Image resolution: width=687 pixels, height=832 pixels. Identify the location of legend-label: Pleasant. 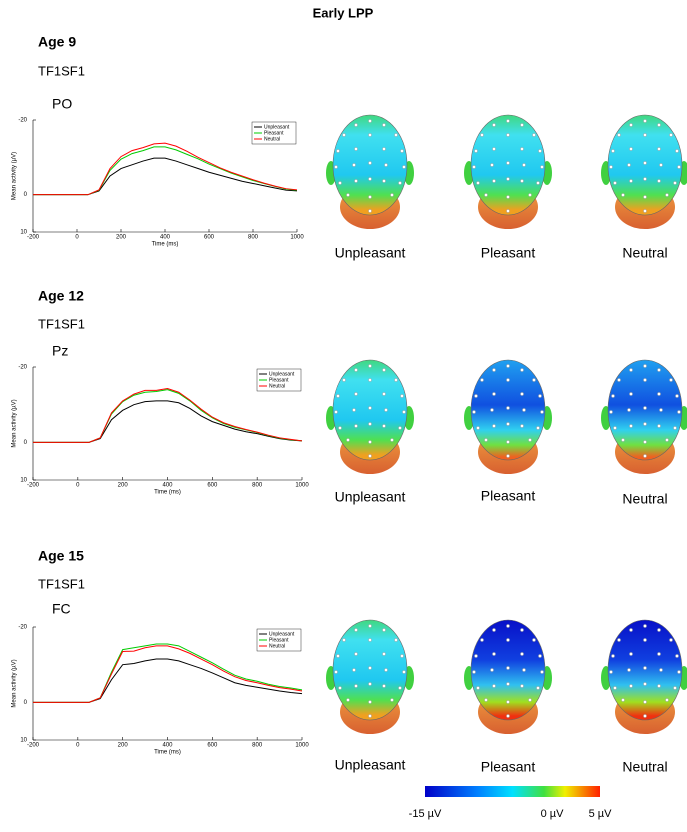
(279, 640).